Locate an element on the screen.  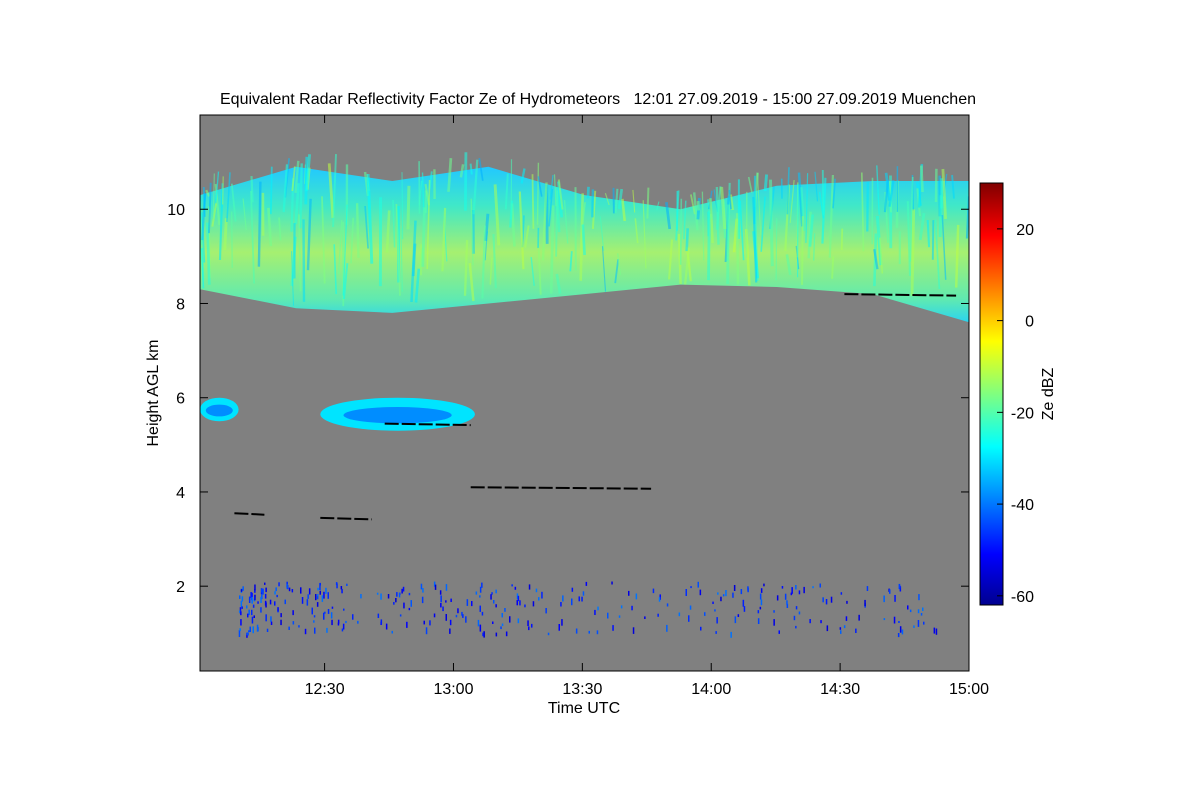
x-tick-label: 14:30 is located at coordinates (840, 689).